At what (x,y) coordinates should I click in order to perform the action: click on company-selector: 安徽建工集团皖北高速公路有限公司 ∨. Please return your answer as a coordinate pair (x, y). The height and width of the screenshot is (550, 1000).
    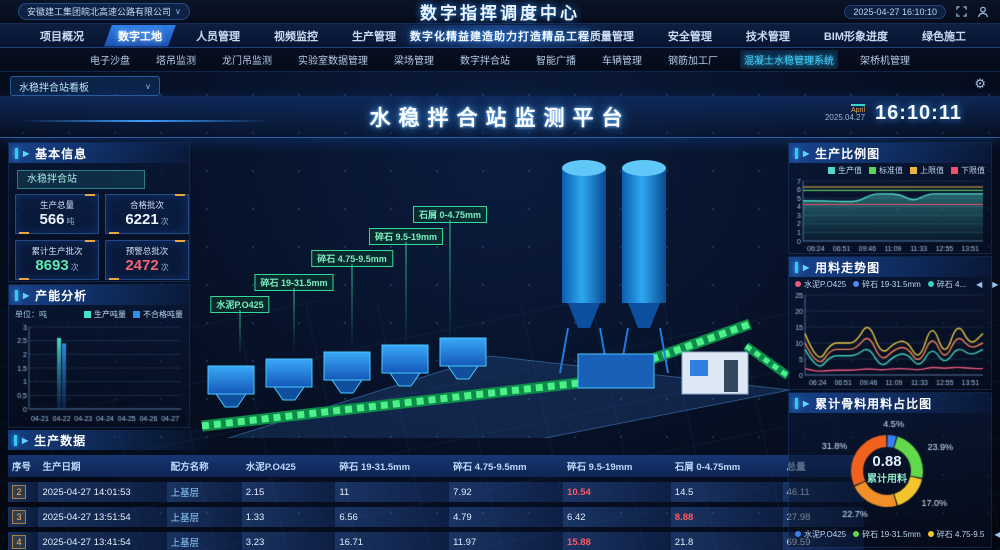
    Looking at the image, I should click on (104, 11).